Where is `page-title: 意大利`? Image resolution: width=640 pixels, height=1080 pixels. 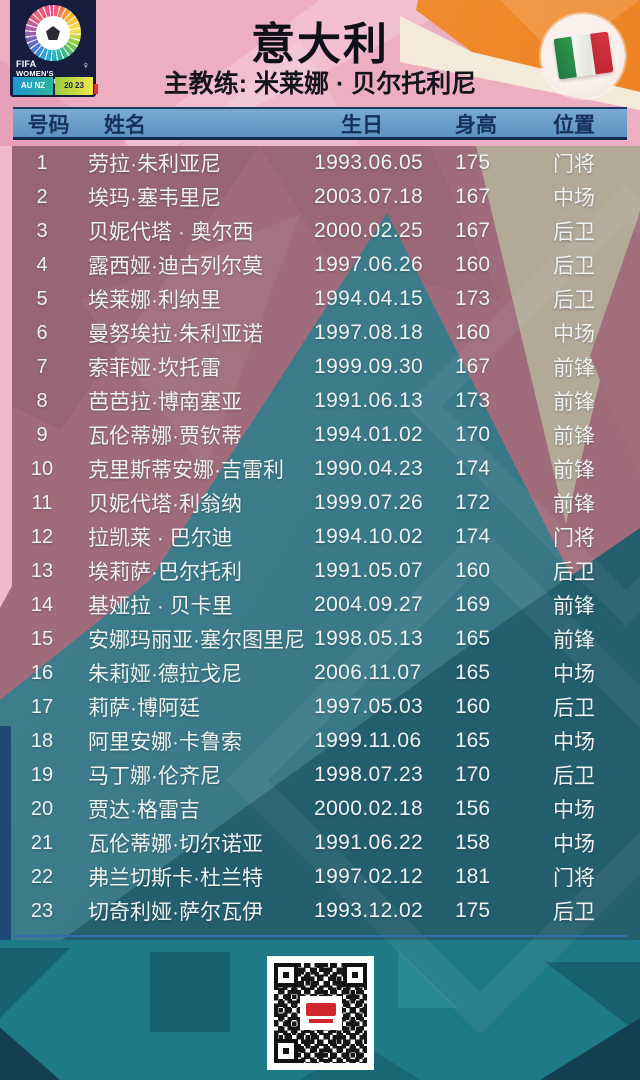
page-title: 意大利 is located at coordinates (320, 44).